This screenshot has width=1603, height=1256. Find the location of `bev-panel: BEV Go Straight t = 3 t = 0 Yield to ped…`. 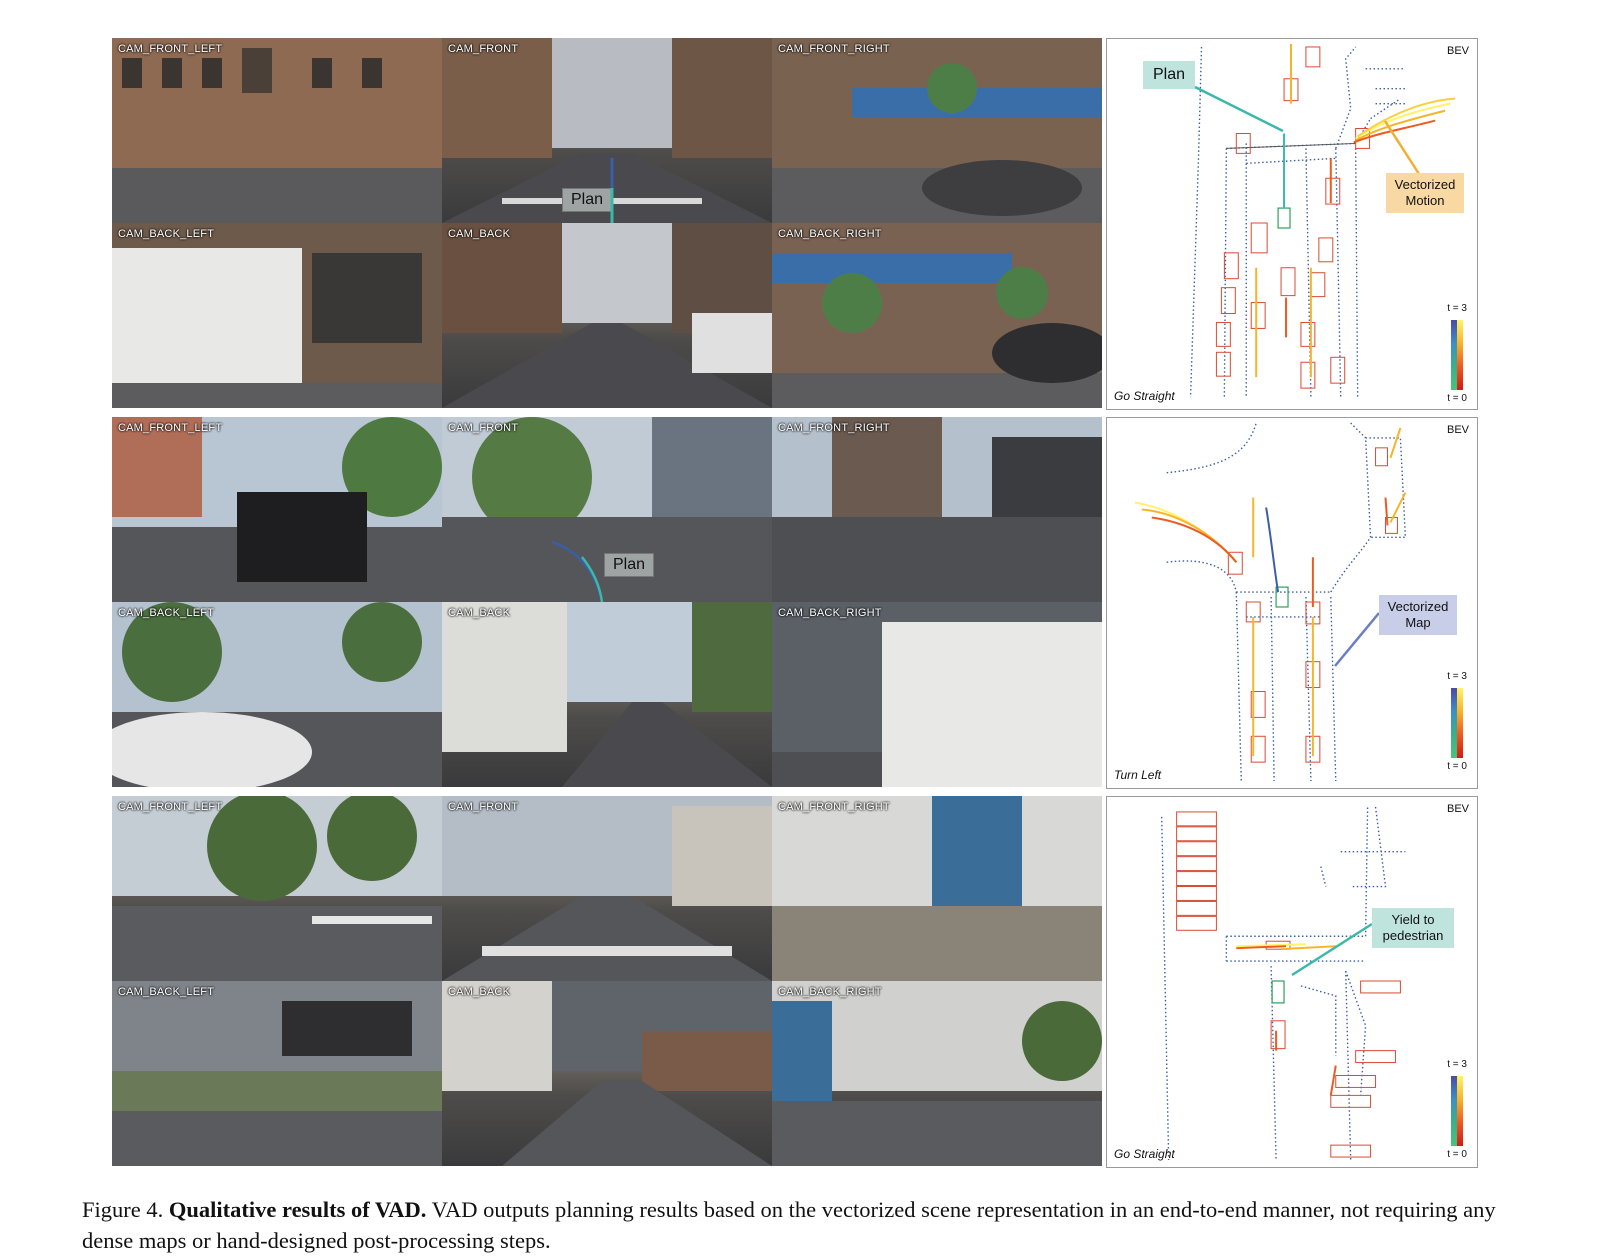

bev-panel: BEV Go Straight t = 3 t = 0 Yield to ped… is located at coordinates (1292, 982).